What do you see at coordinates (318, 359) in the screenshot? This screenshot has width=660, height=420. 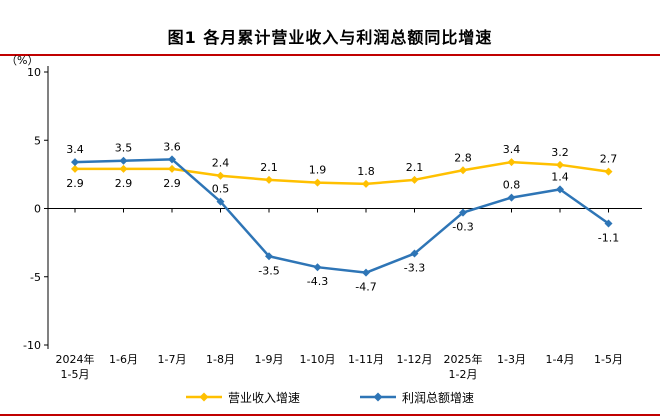 I see `x-tick-label: 1-10月` at bounding box center [318, 359].